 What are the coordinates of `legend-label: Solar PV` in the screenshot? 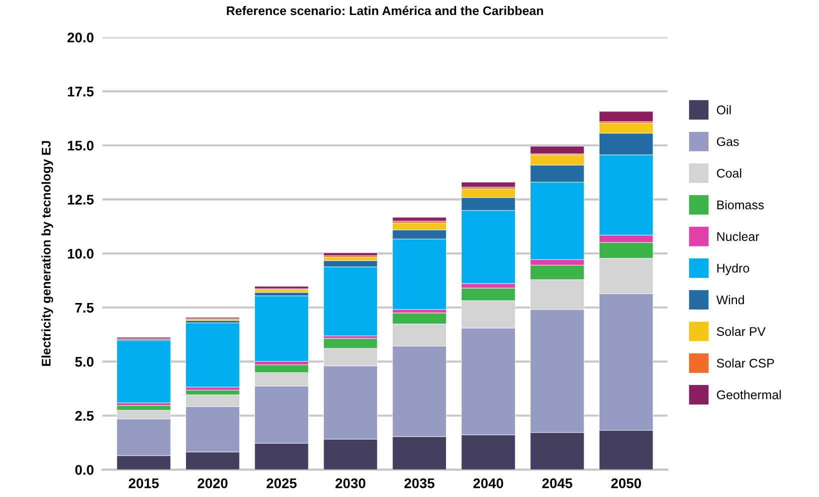 It's located at (741, 331).